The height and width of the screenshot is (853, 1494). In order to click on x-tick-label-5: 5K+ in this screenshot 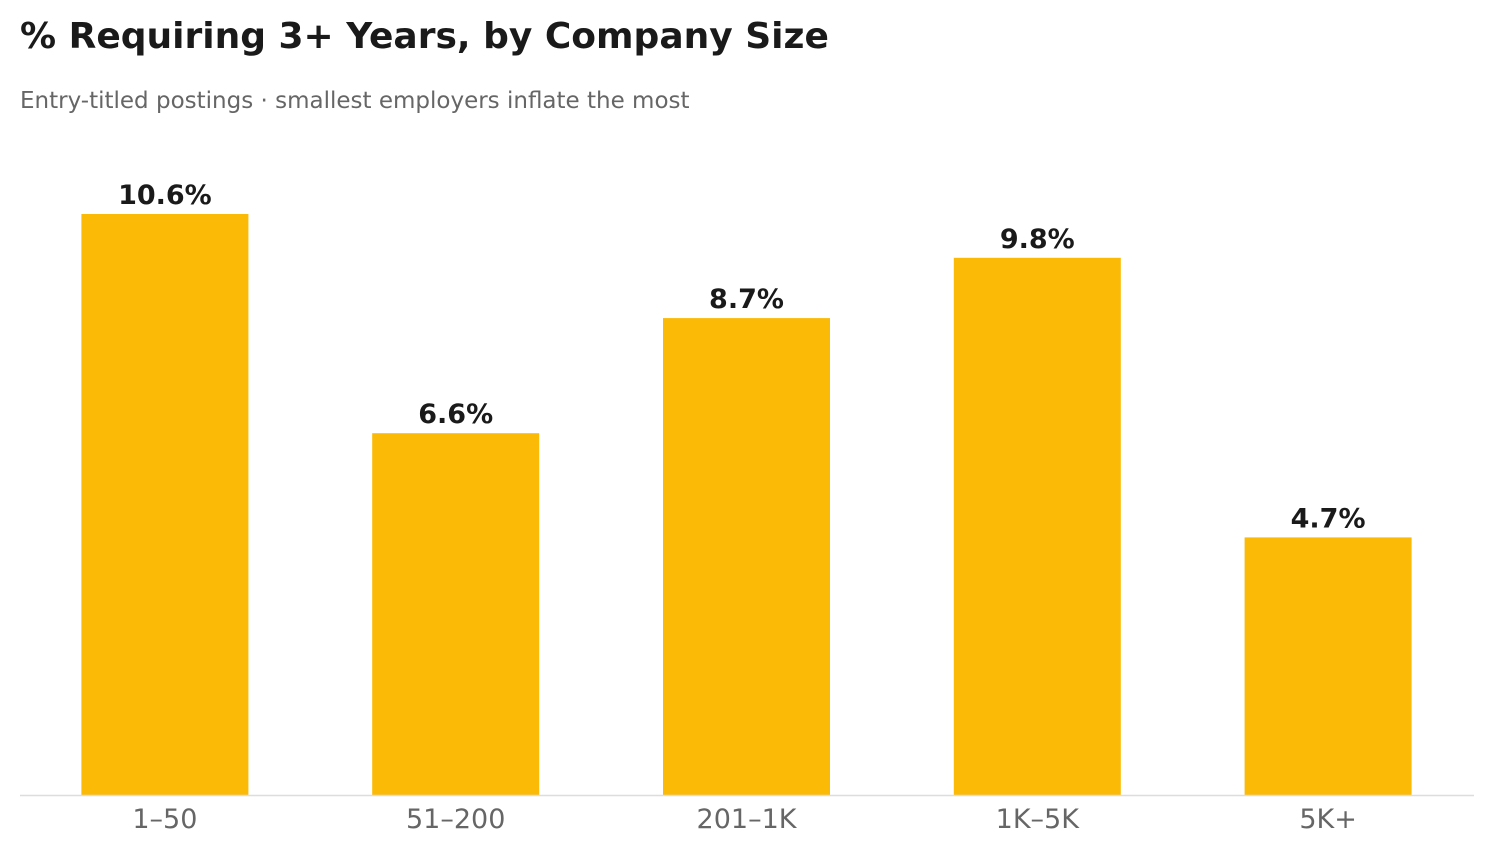, I will do `click(1328, 819)`.